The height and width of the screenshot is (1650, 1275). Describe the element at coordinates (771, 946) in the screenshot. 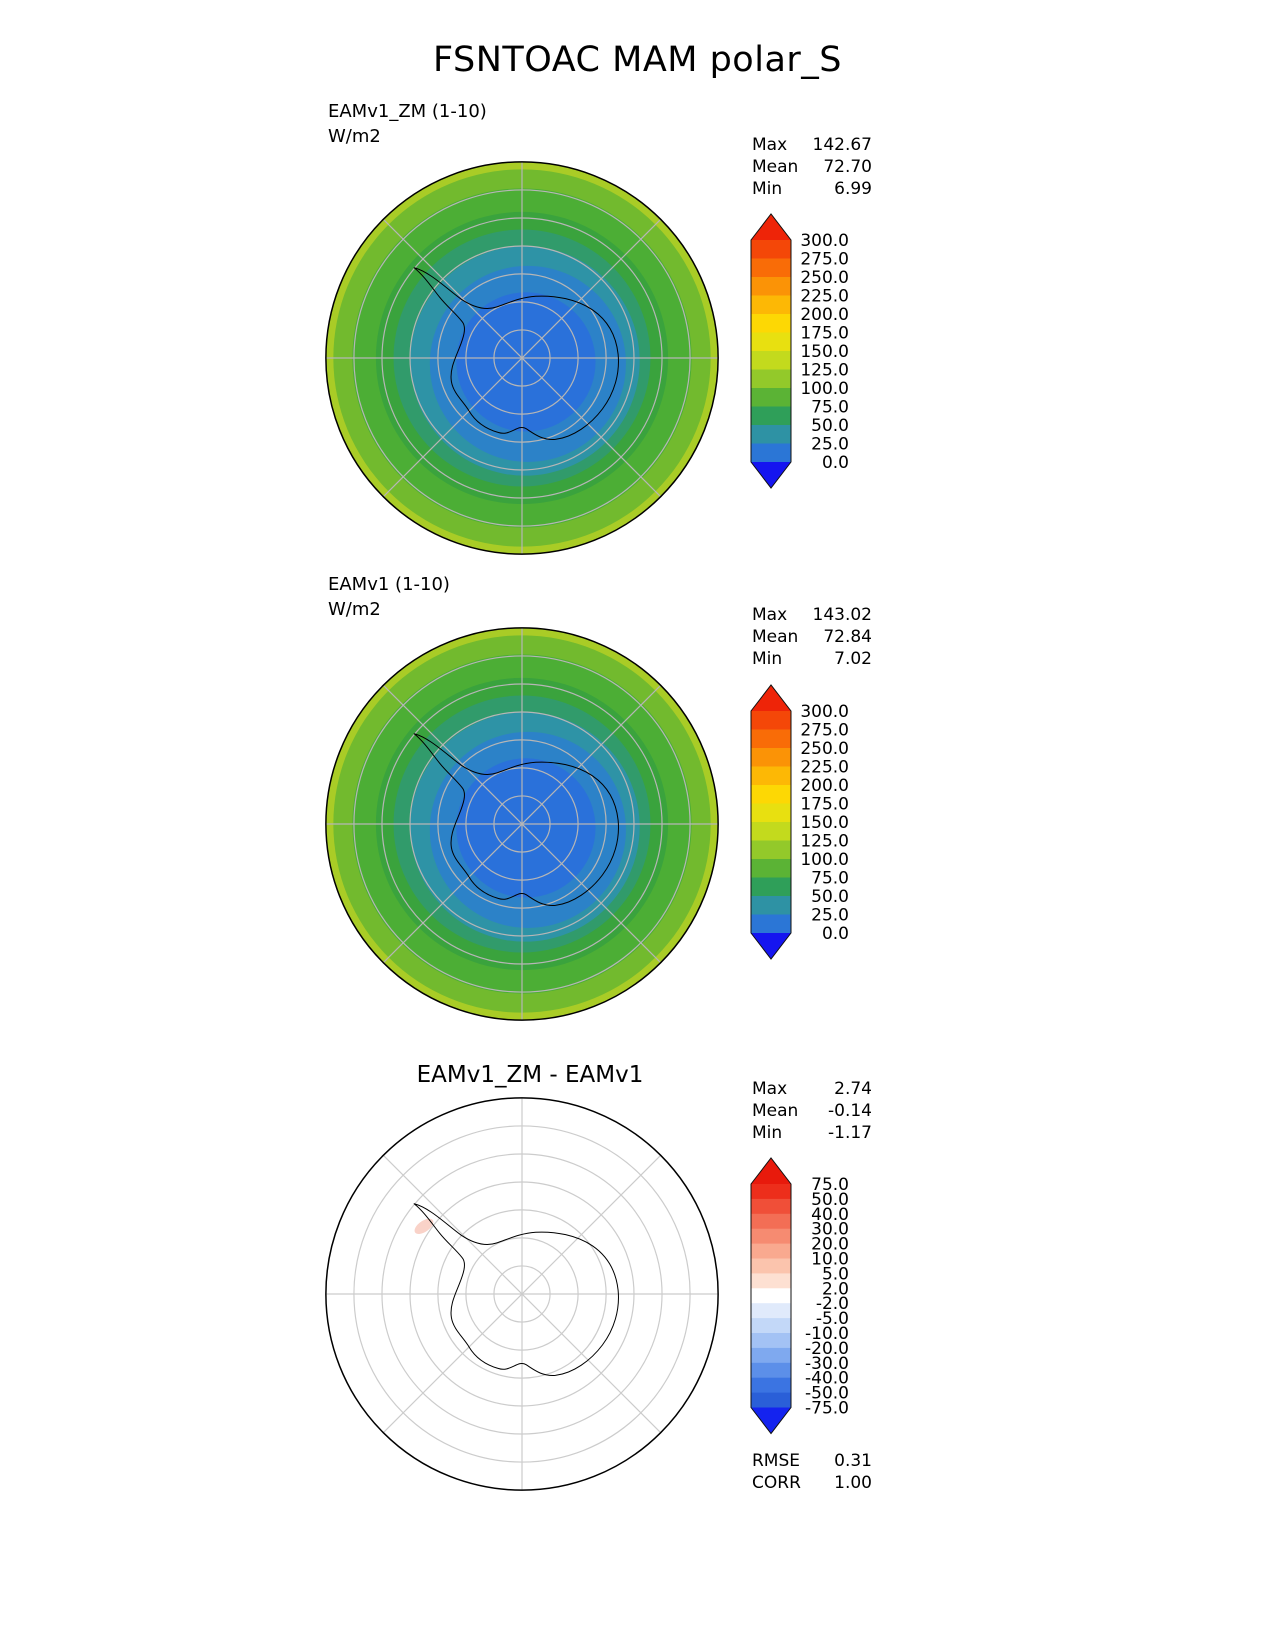

I see `colorbar-bottom-arrow` at that location.